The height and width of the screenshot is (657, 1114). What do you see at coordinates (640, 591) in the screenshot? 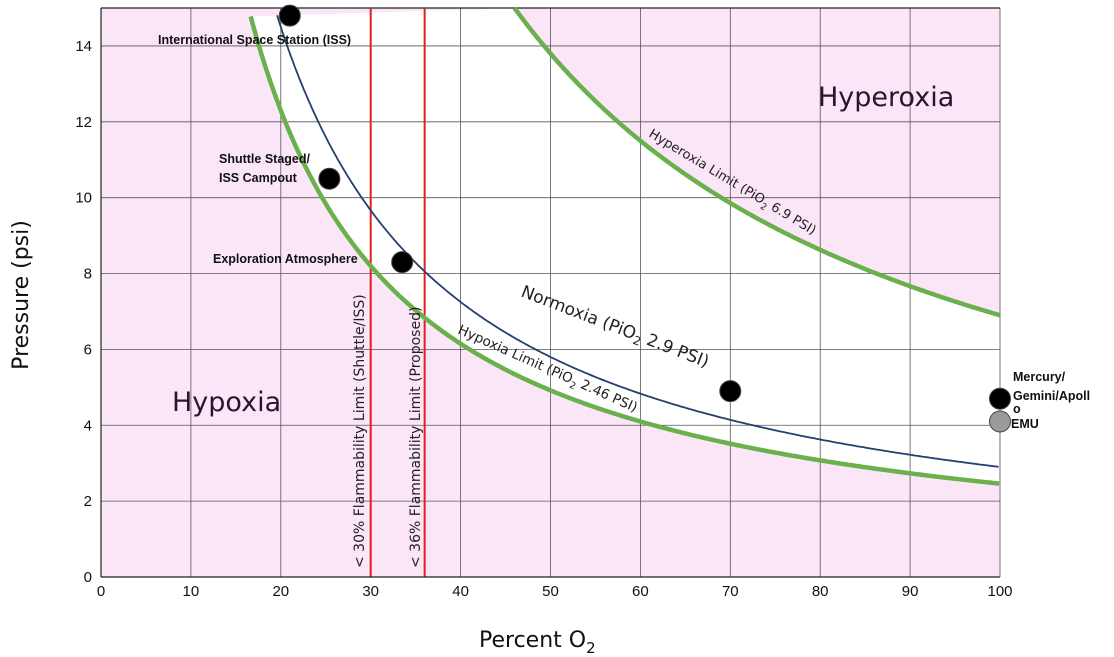
I see `x-tick-label: 60` at bounding box center [640, 591].